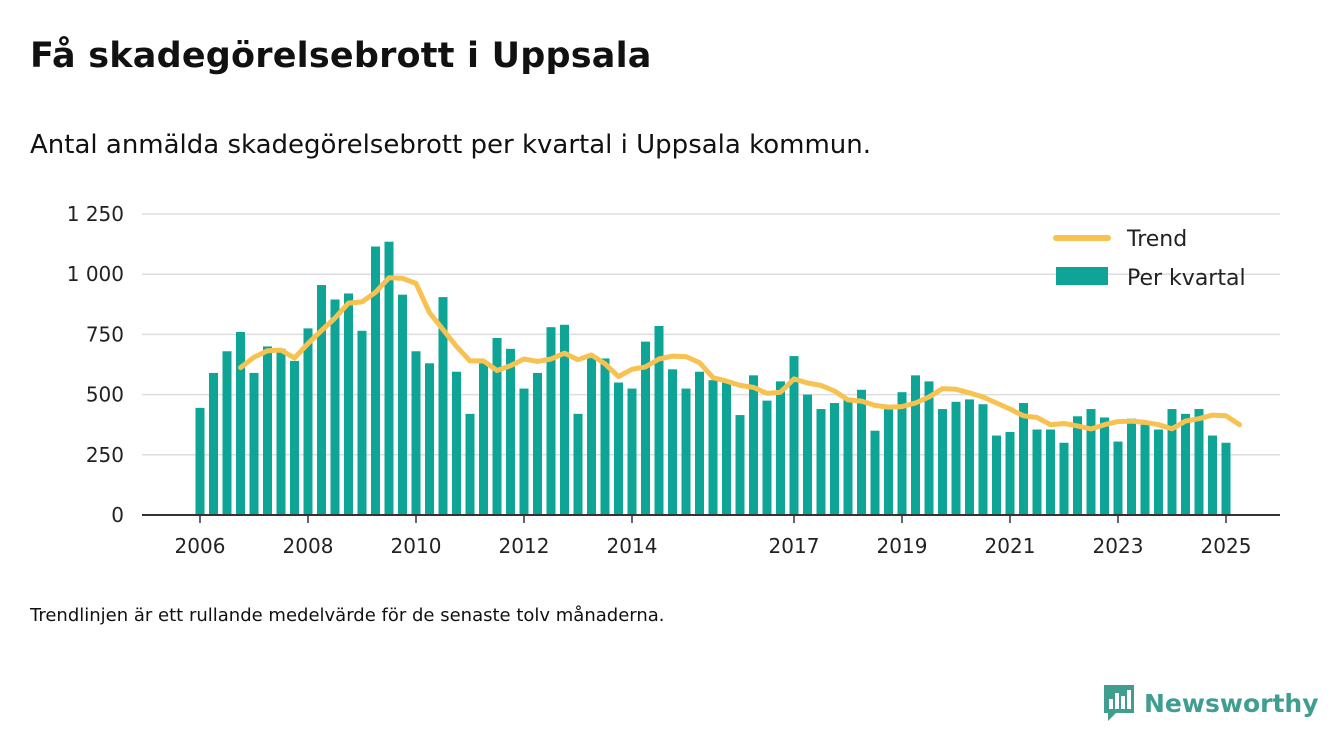  I want to click on x-tick-label: 2025, so click(1226, 546).